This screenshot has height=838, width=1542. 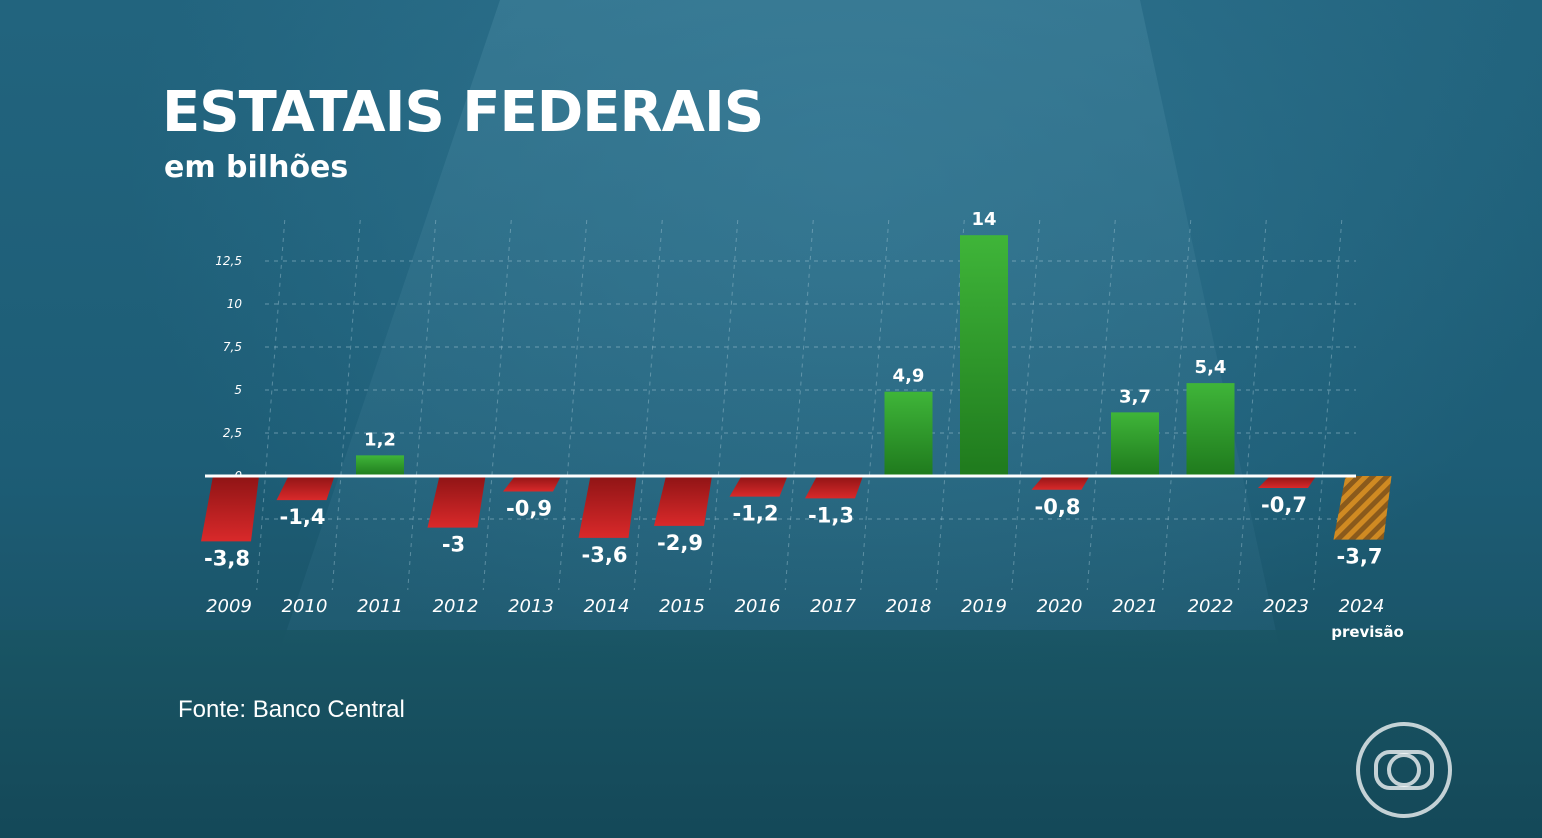 What do you see at coordinates (607, 507) in the screenshot?
I see `bar-2014` at bounding box center [607, 507].